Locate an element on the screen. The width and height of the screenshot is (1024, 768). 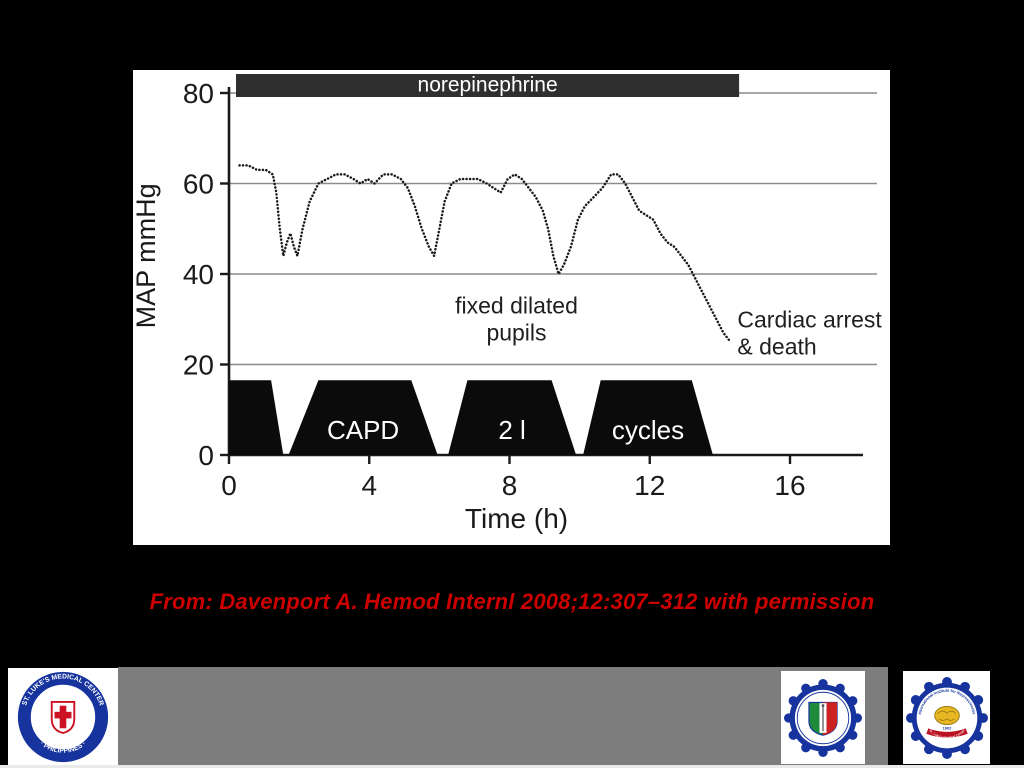
norepinephrine-label: norepinephrine is located at coordinates (488, 85).